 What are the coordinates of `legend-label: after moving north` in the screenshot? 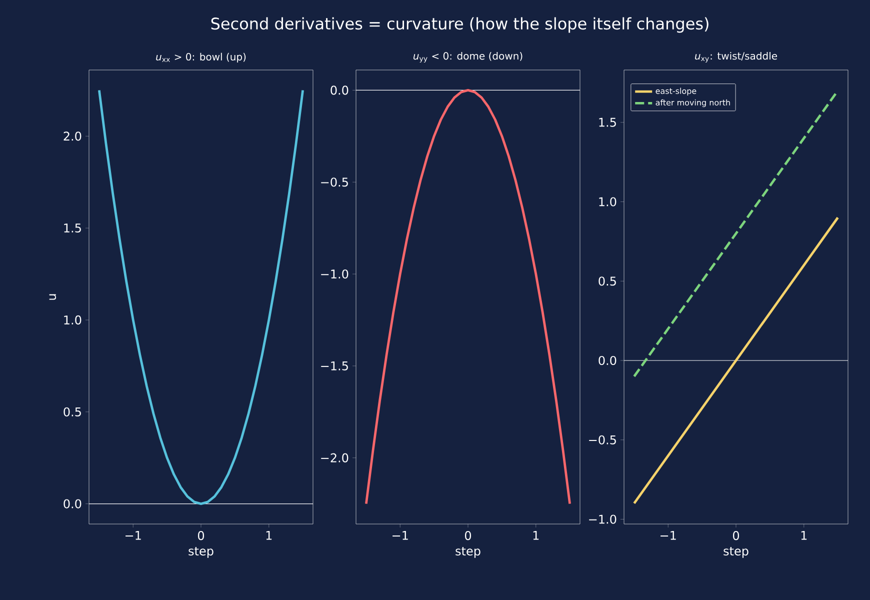 It's located at (693, 103).